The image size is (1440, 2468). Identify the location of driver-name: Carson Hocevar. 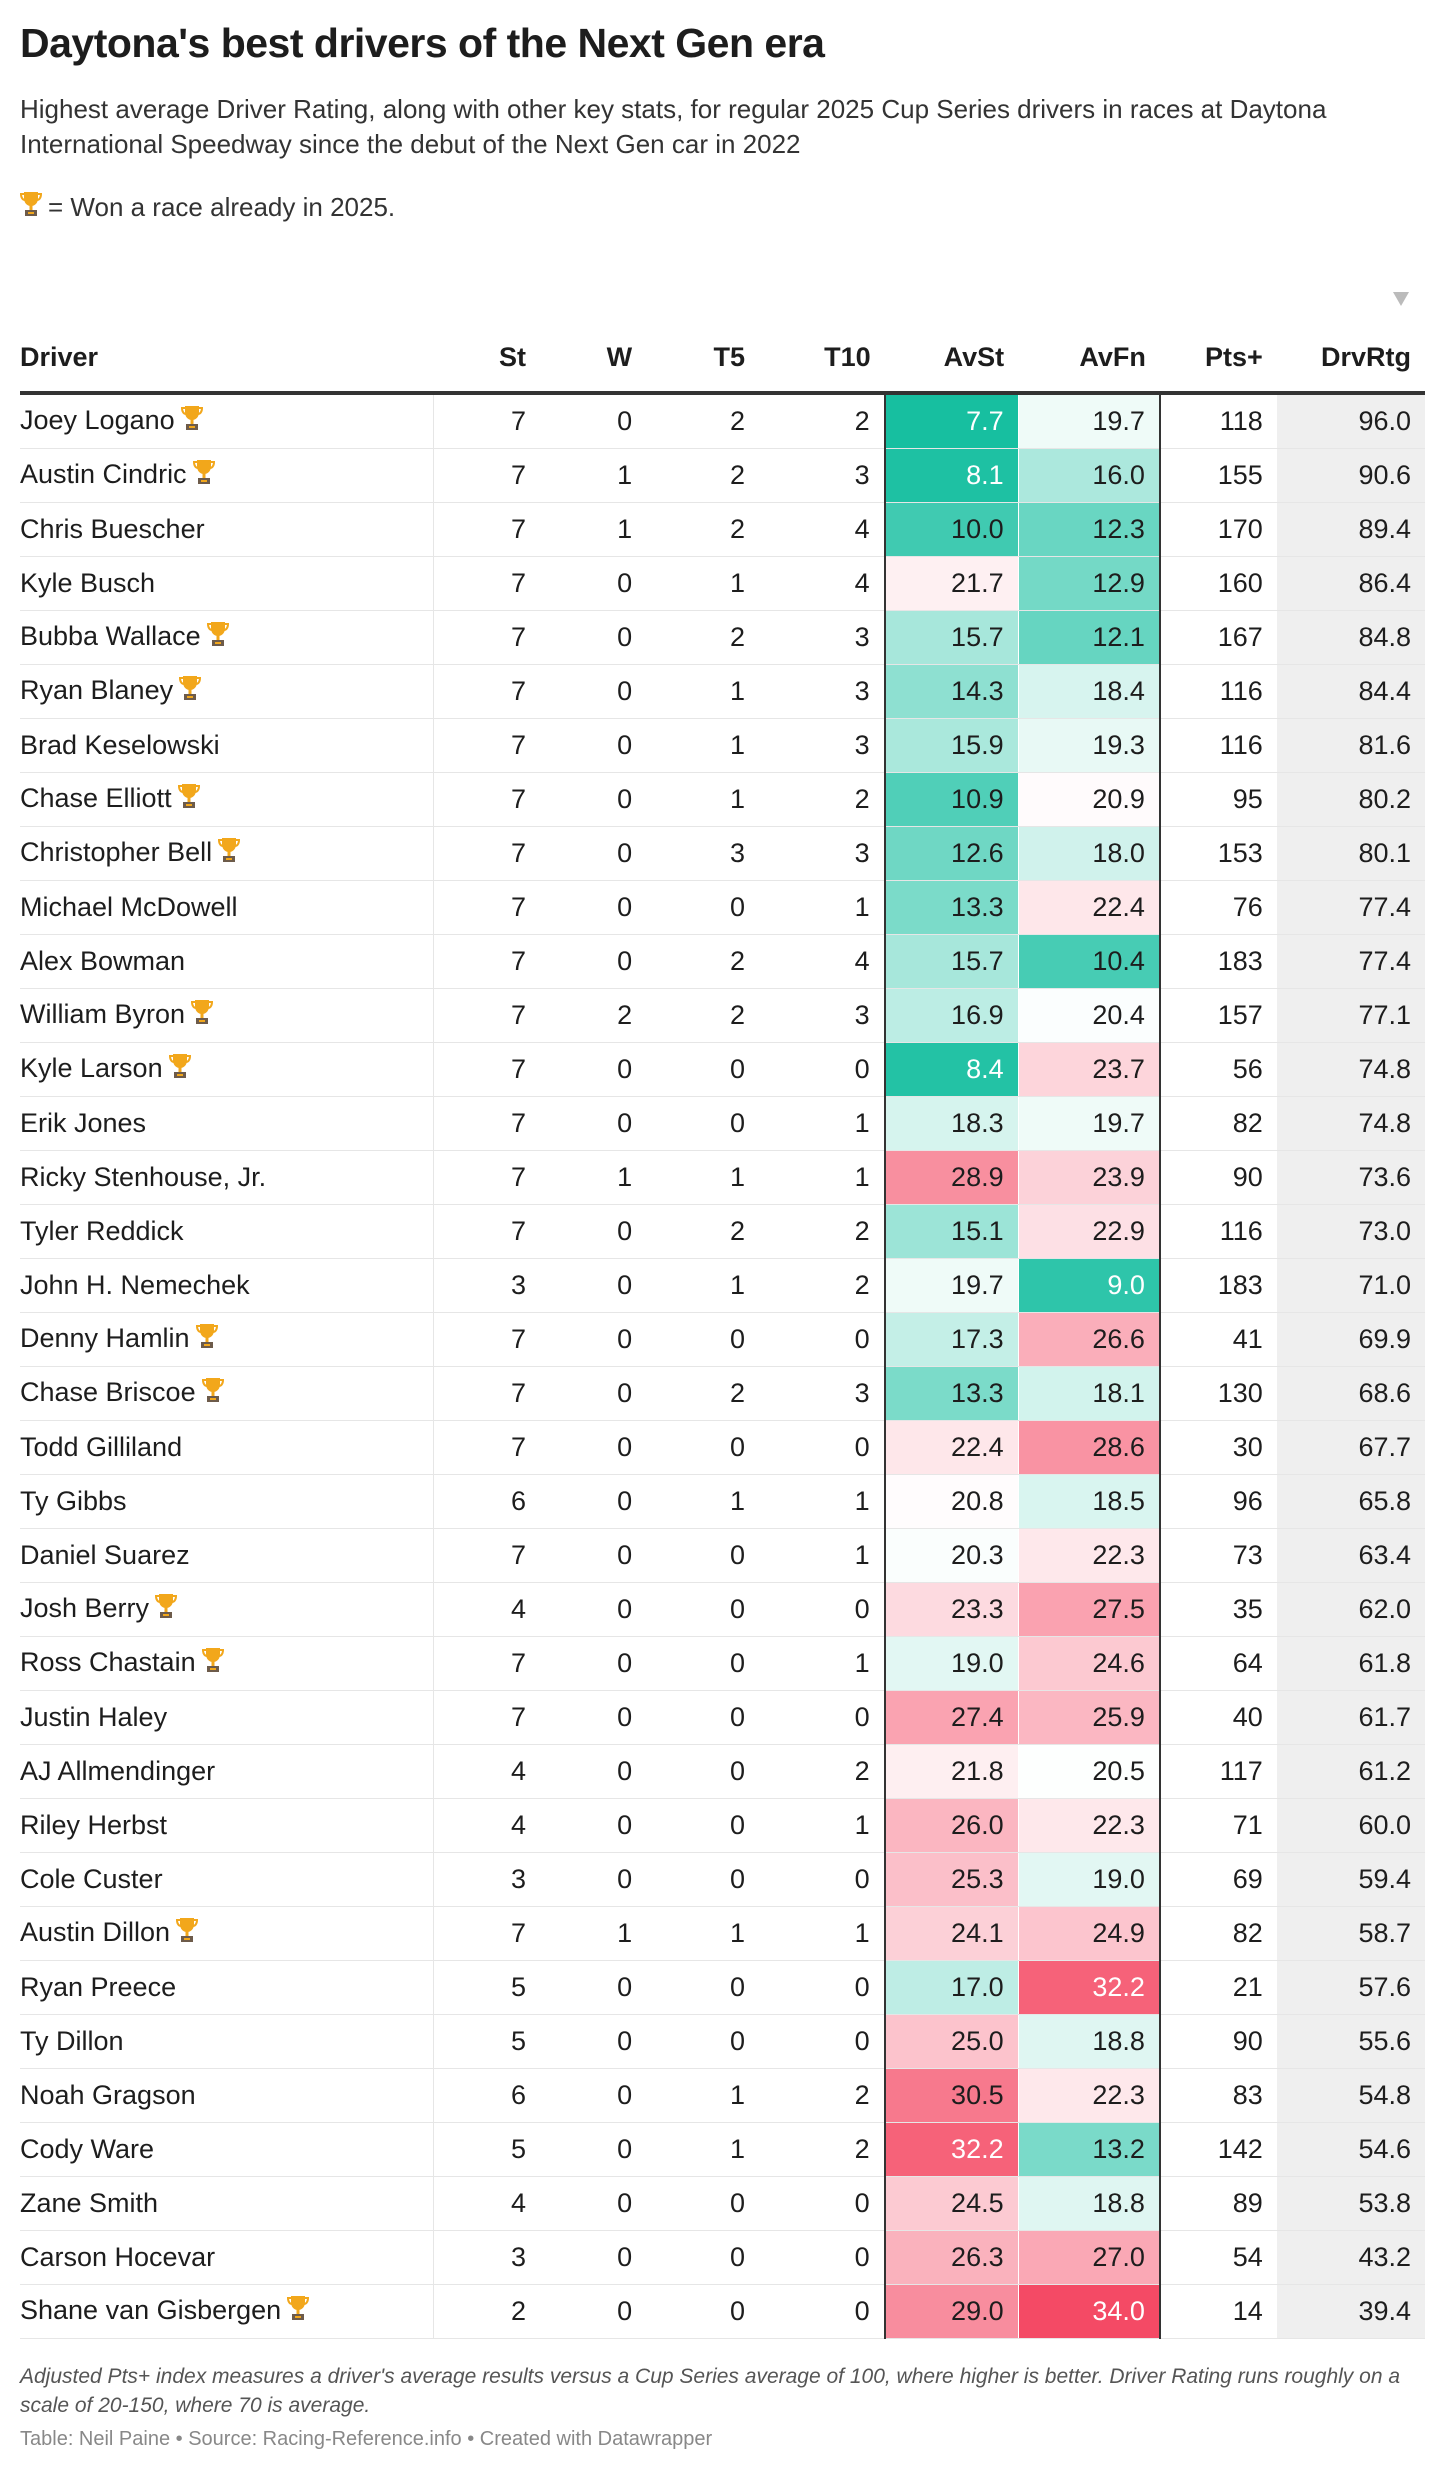
(118, 2257).